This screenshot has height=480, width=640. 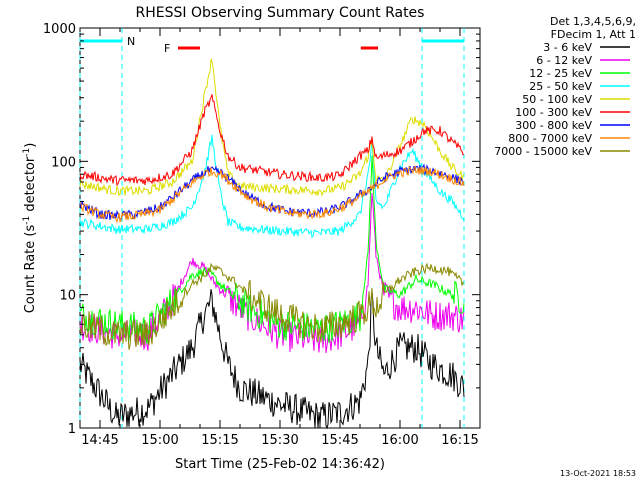 I want to click on legend-label: 3 - 6 keV, so click(x=567, y=47).